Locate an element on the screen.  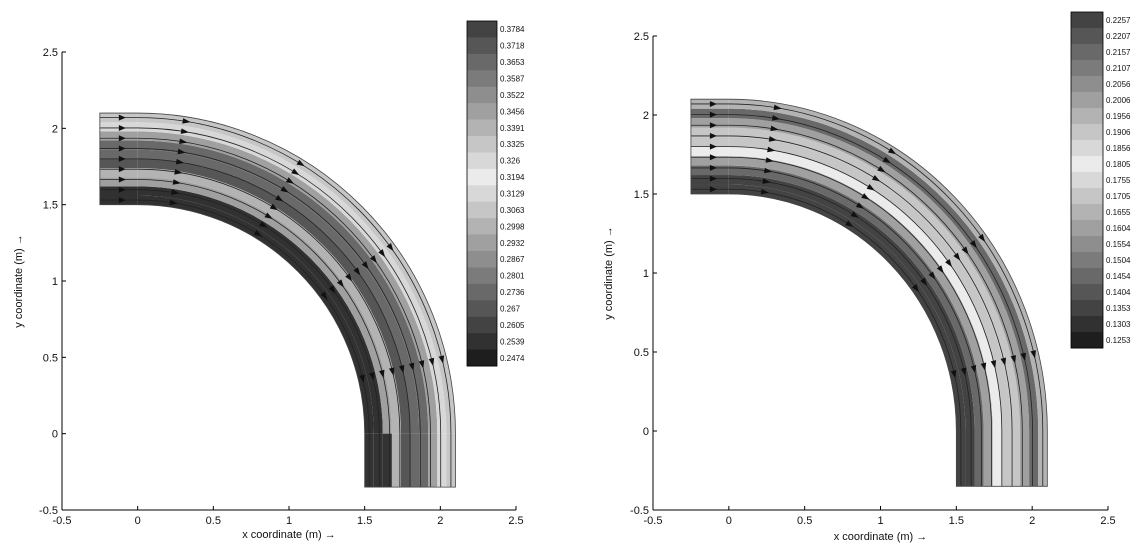
colorbar-label: 0.3194 is located at coordinates (512, 177).